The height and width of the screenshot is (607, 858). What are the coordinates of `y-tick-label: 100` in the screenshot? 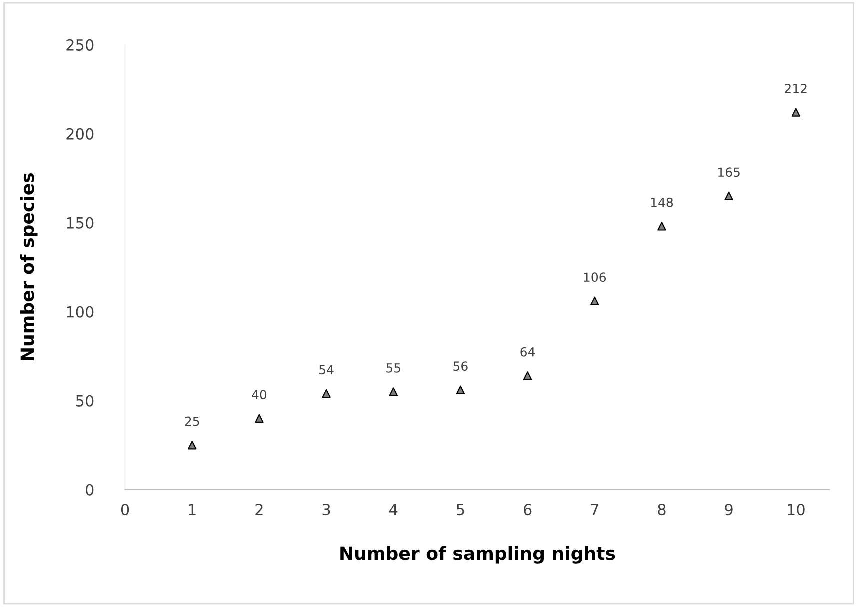 It's located at (80, 312).